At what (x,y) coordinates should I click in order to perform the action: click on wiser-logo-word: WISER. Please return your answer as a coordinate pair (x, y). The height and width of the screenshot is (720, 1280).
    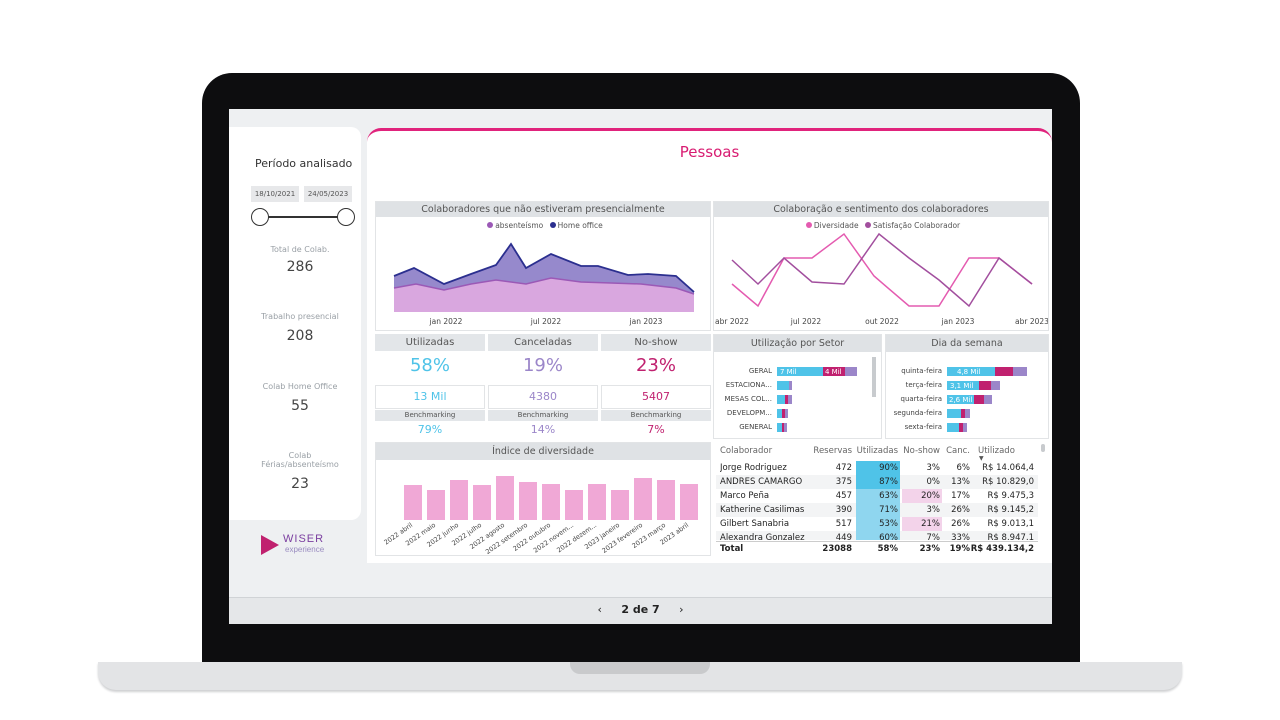
    Looking at the image, I should click on (304, 539).